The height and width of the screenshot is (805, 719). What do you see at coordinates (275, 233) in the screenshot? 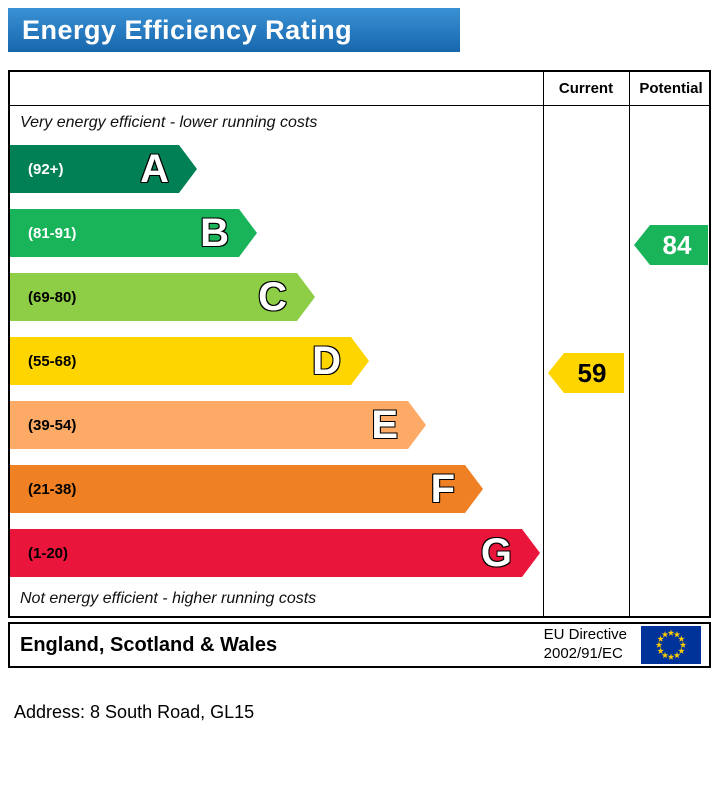
I see `band-row: (81-91) B` at bounding box center [275, 233].